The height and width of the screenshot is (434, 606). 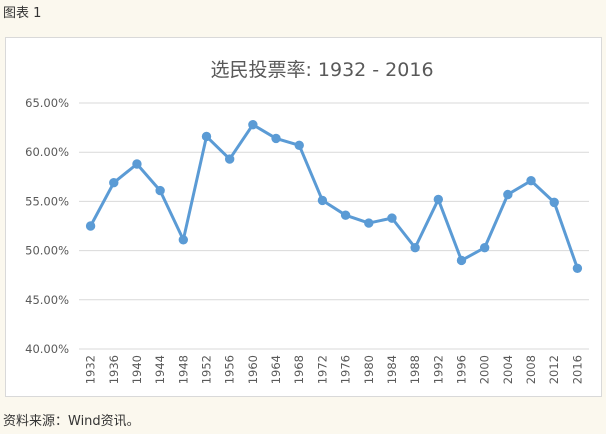 I want to click on x-tick-label: 1936, so click(x=114, y=369).